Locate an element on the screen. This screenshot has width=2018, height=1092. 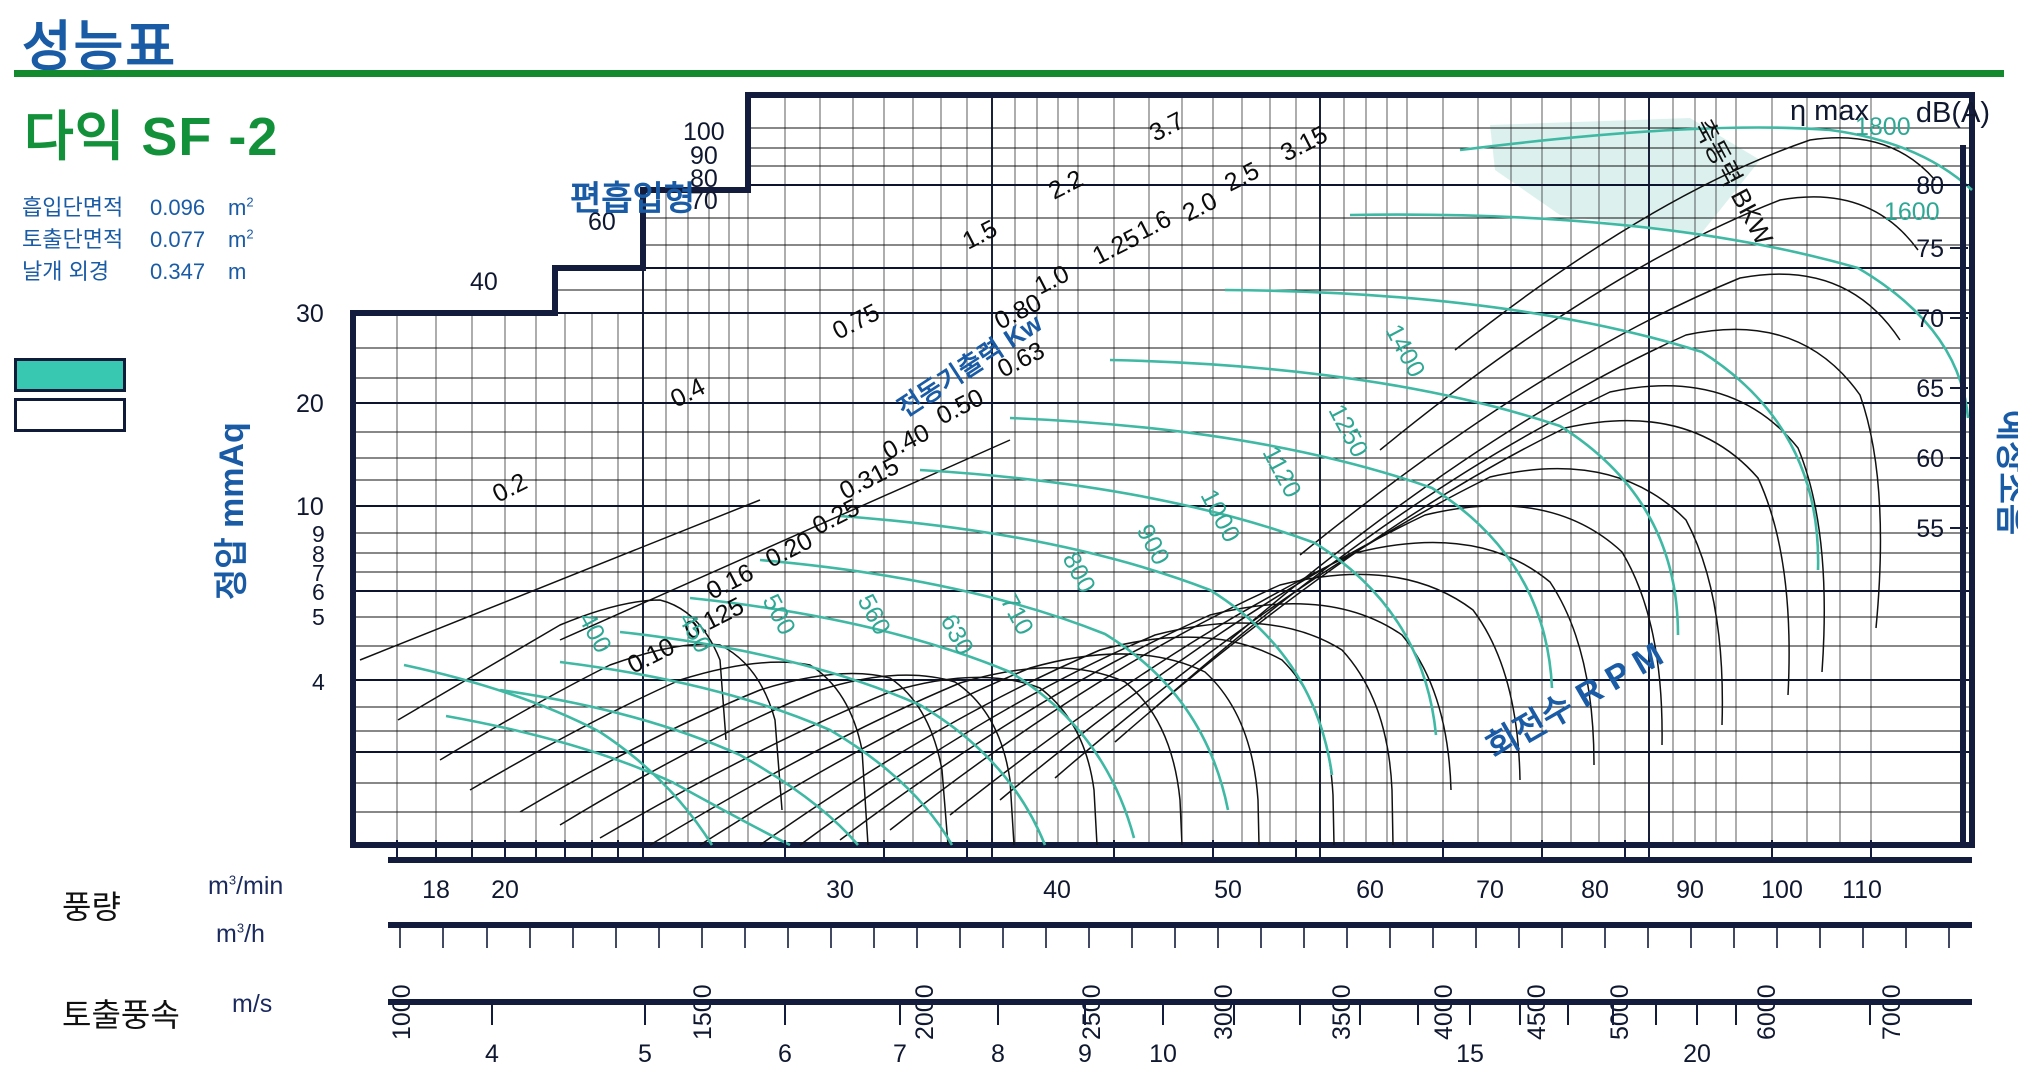
svg-text: 2.0 is located at coordinates (1200, 207).